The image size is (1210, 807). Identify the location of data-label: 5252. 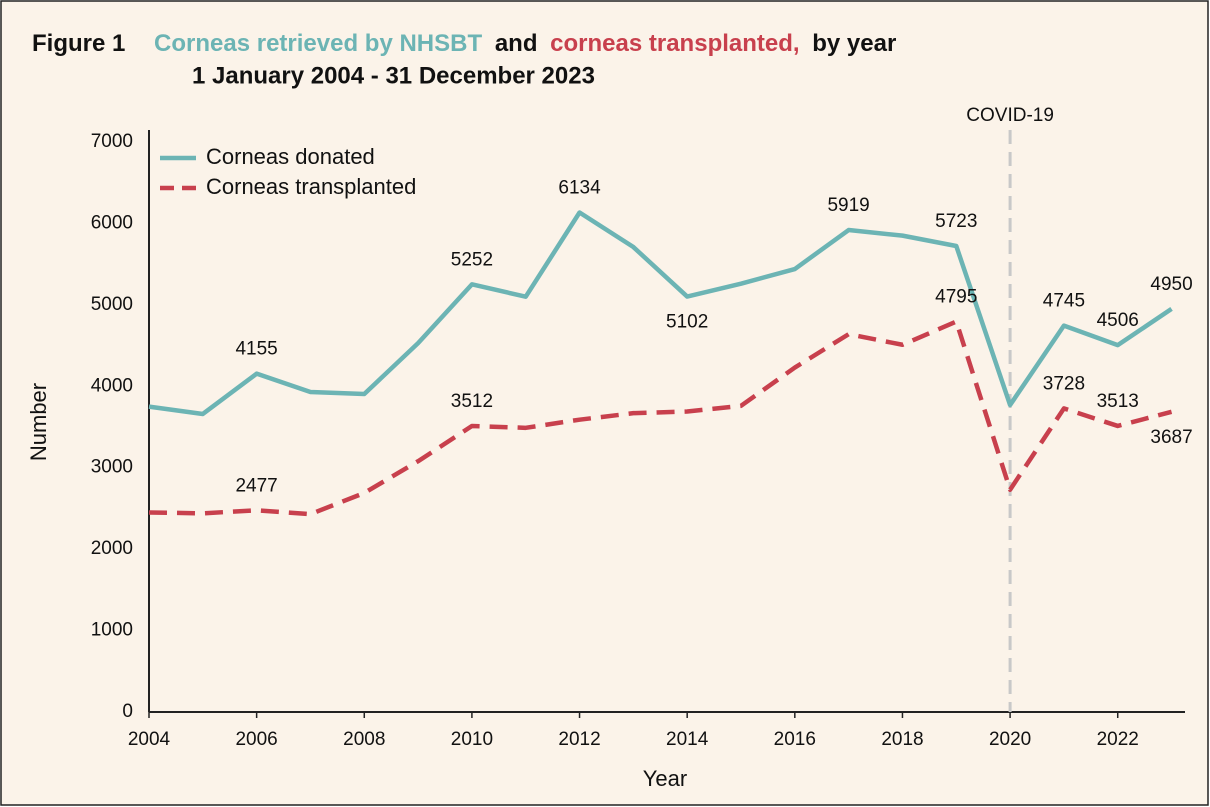
(472, 259).